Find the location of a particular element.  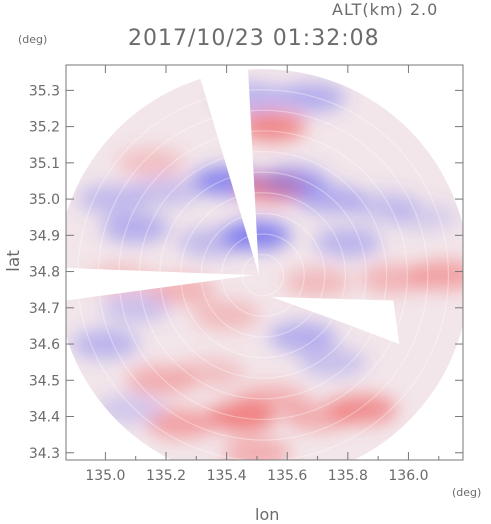

y-tick-label: 34.9 is located at coordinates (44, 236).